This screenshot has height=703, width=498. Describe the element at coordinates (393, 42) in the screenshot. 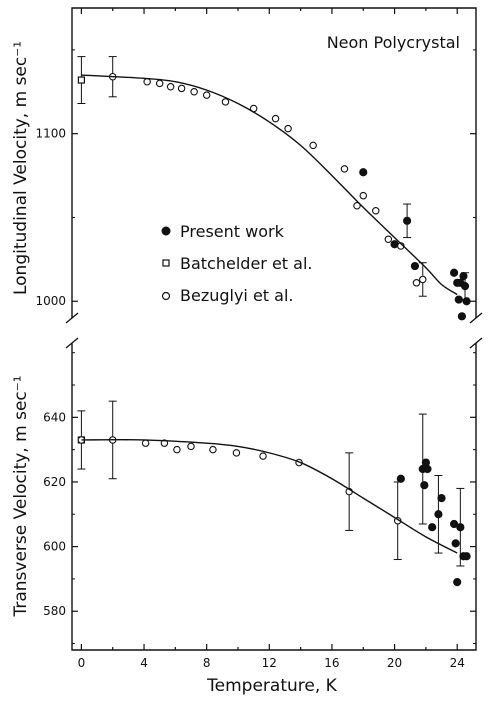

I see `top-panel-title: Neon Polycrystal` at that location.